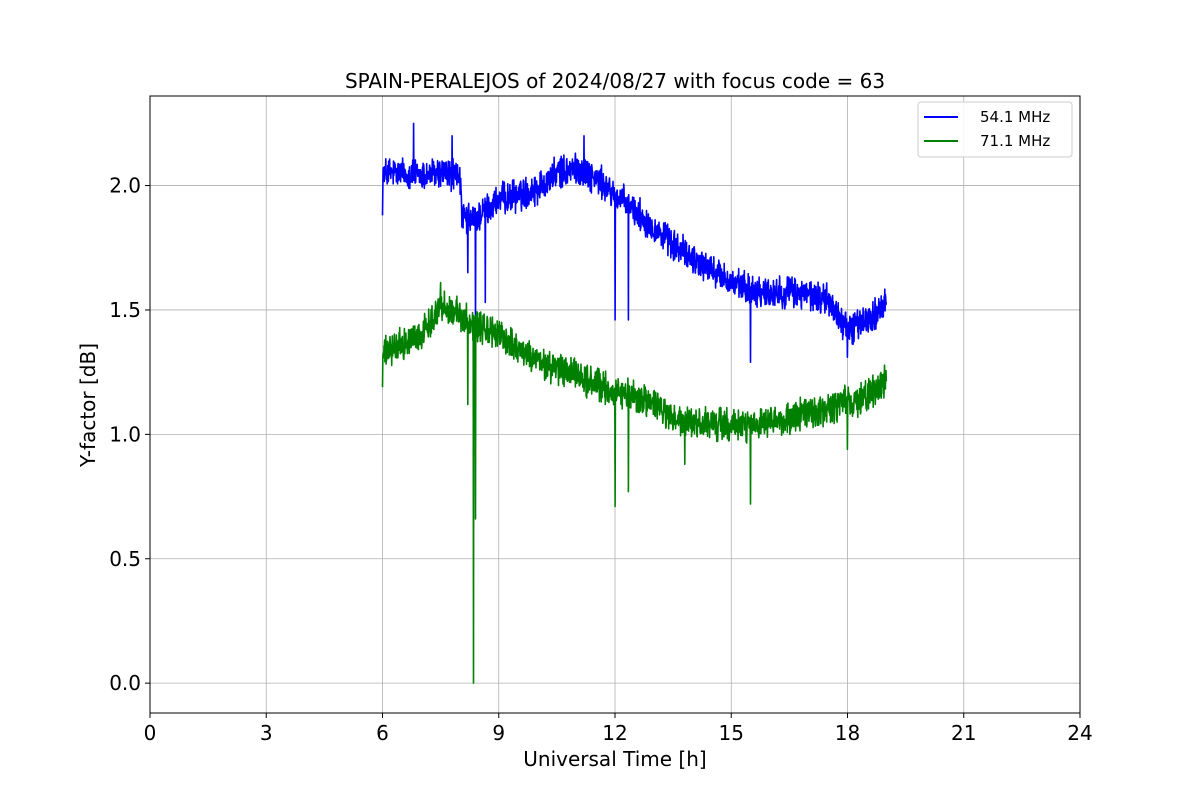  Describe the element at coordinates (88, 405) in the screenshot. I see `y-axis-label: Y-factor [dB]` at that location.